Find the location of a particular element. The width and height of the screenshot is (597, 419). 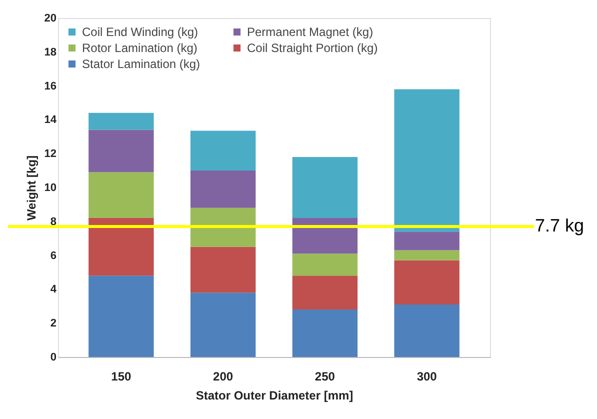

legend-label: Coil Straight Portion (kg) is located at coordinates (312, 48).